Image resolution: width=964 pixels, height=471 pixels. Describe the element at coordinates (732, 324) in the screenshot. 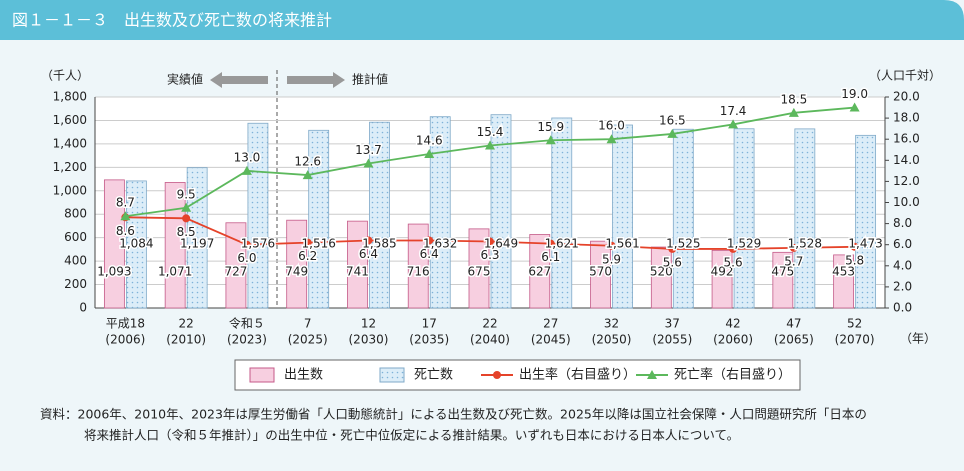

I see `x-tick-label: 42` at that location.